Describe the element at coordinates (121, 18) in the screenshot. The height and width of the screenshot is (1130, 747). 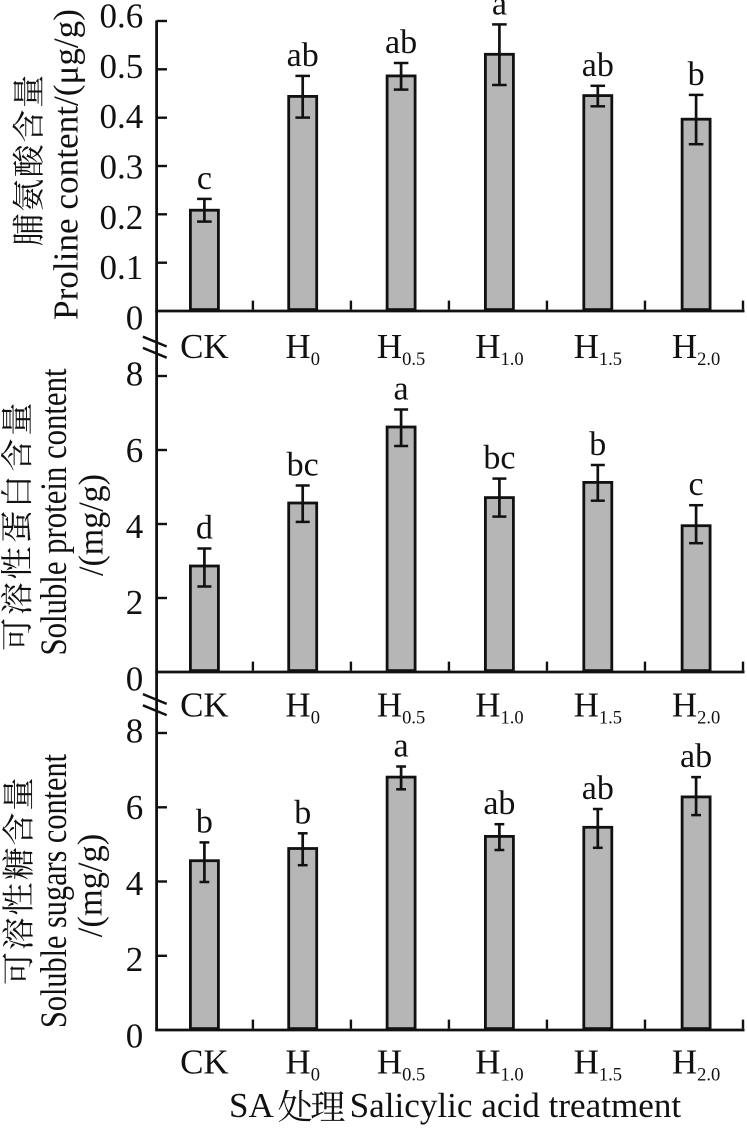
I see `svg-text: 0.6` at that location.